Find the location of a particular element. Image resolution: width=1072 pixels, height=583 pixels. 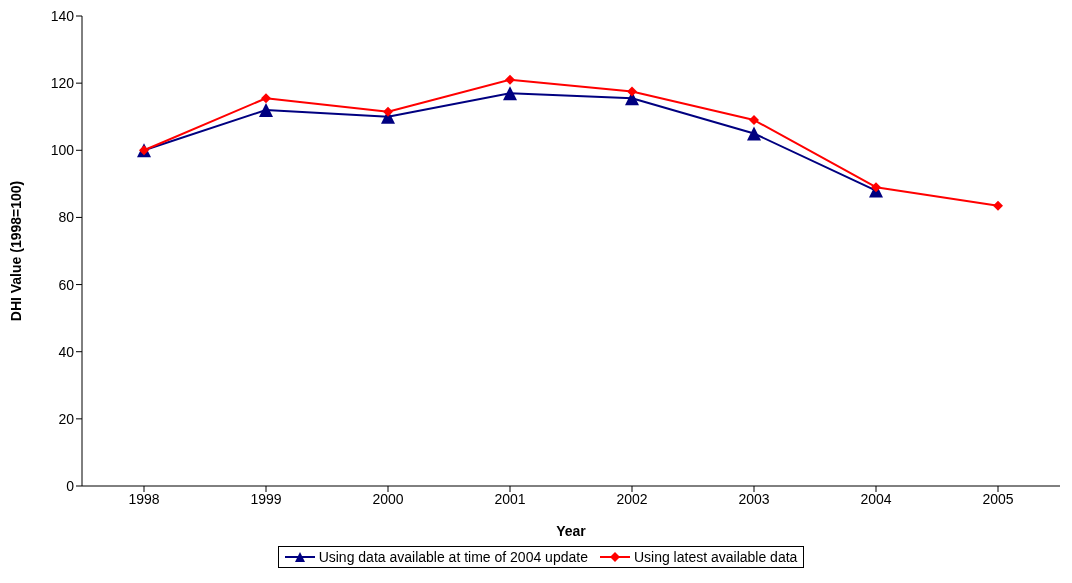

y-tick-label: 20 is located at coordinates (66, 418).